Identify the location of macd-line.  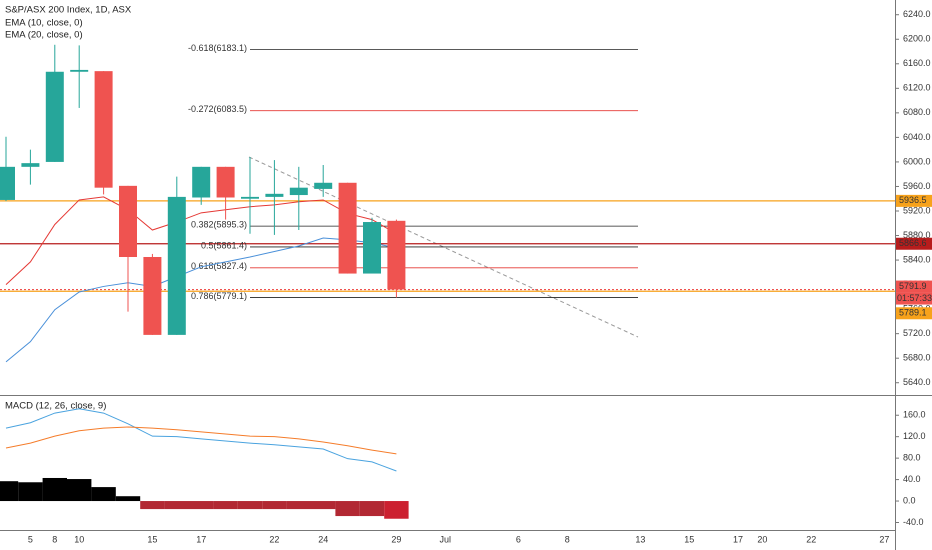
(201, 440).